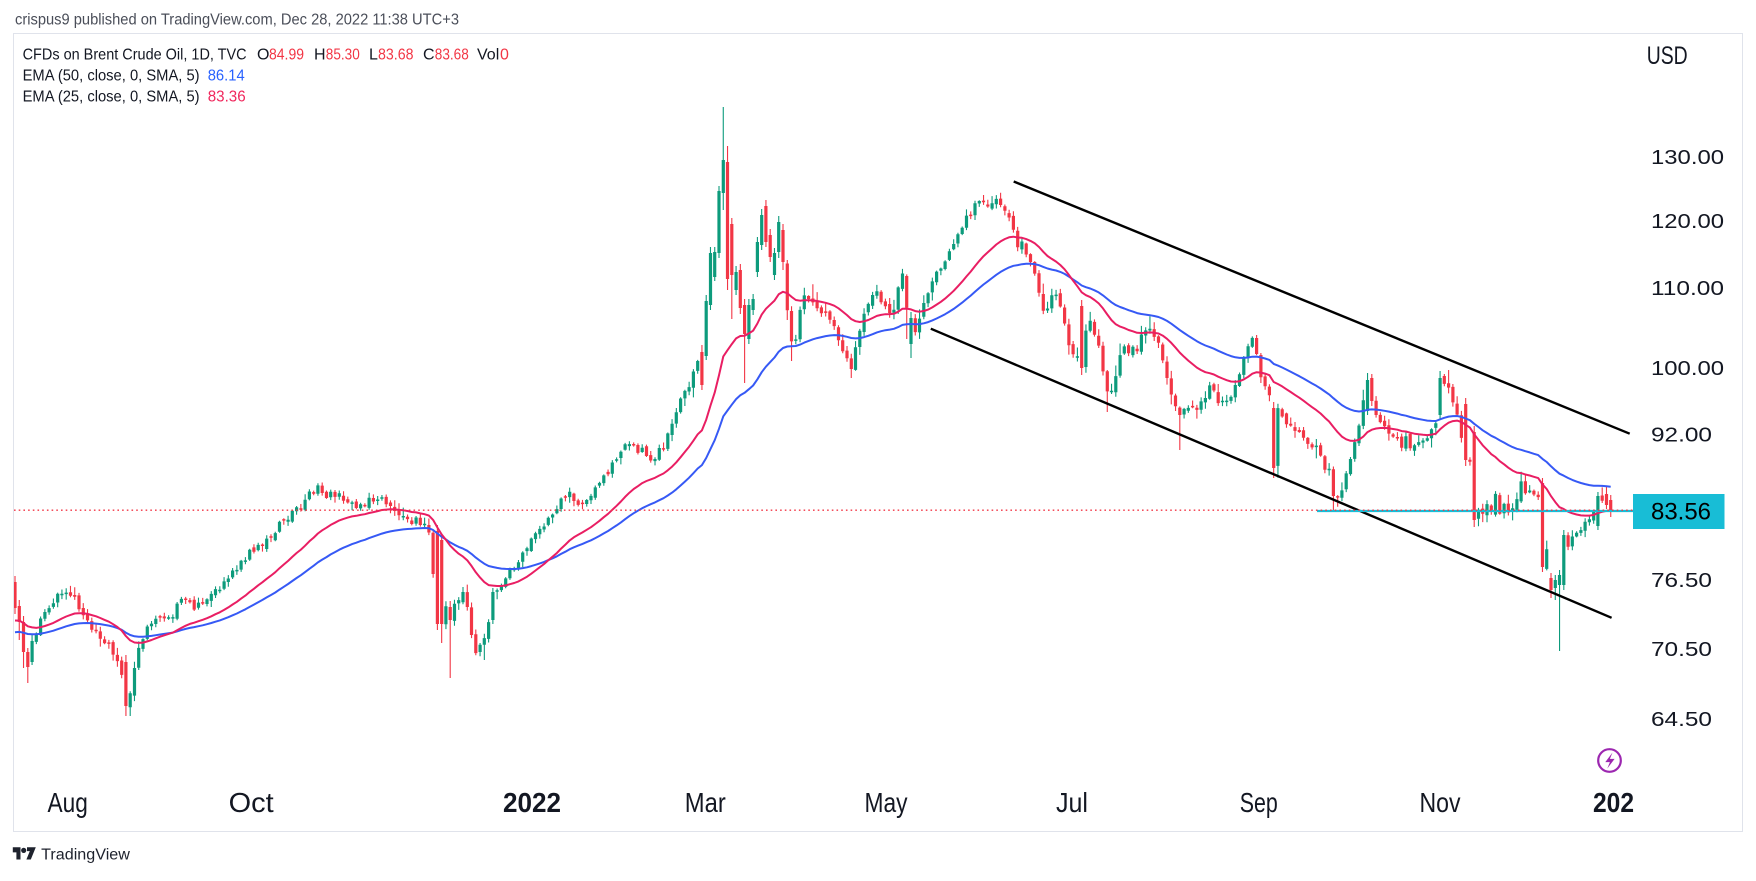 This screenshot has width=1756, height=881. I want to click on svg-text: TradingView, so click(86, 855).